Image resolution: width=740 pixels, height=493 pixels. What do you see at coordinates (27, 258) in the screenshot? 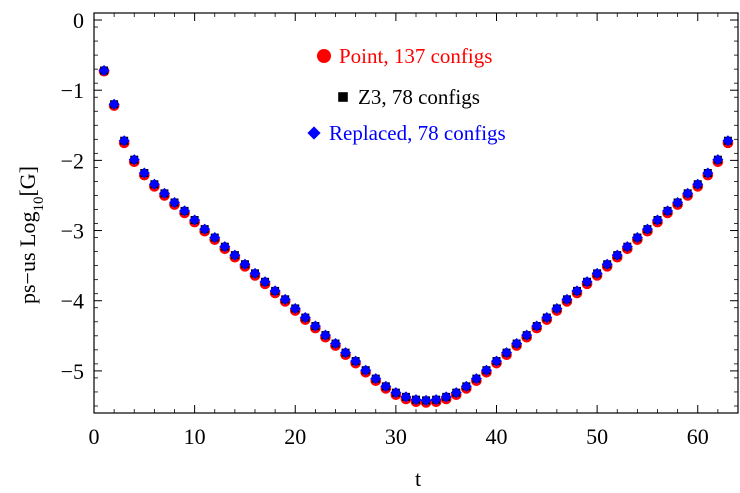
I see `y-axis-label-prefix: ps−us Log` at bounding box center [27, 258].